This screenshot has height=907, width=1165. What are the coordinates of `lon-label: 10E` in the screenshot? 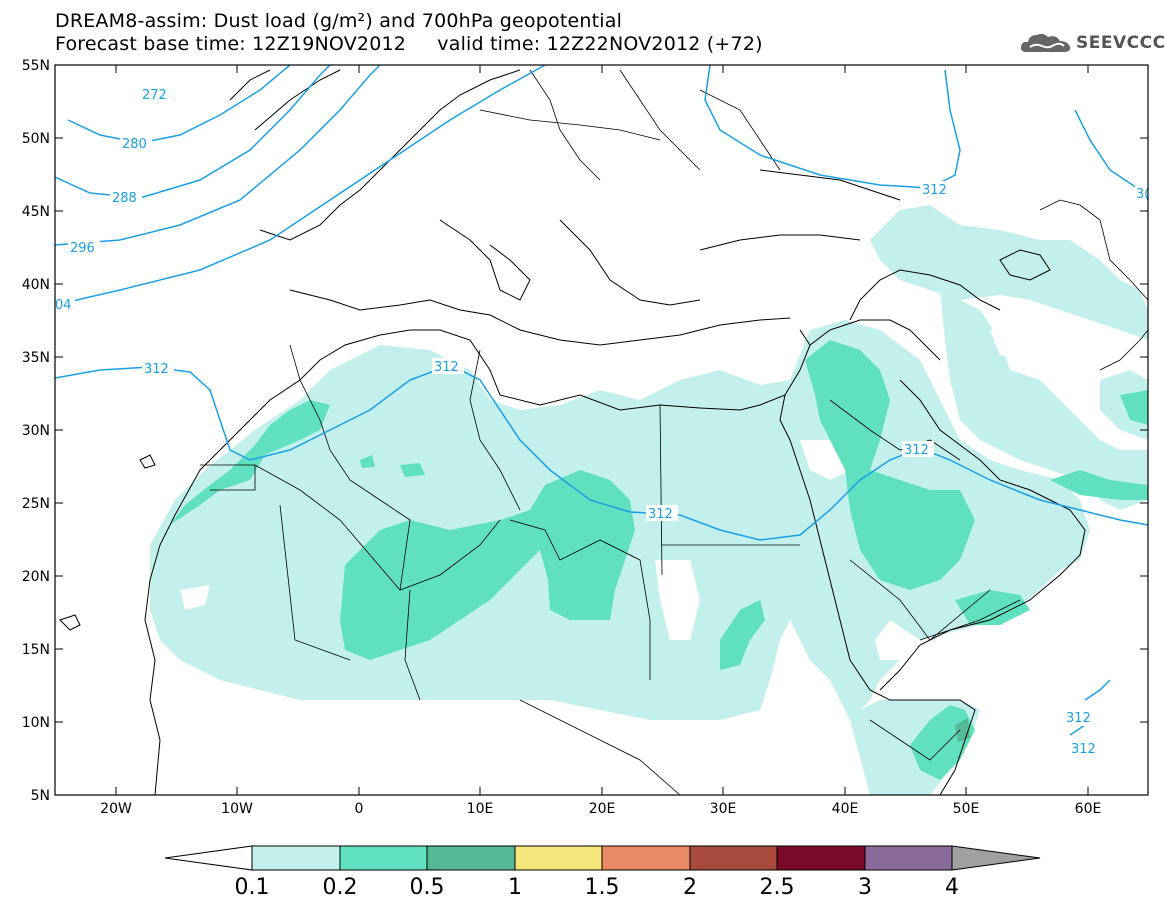 It's located at (480, 809).